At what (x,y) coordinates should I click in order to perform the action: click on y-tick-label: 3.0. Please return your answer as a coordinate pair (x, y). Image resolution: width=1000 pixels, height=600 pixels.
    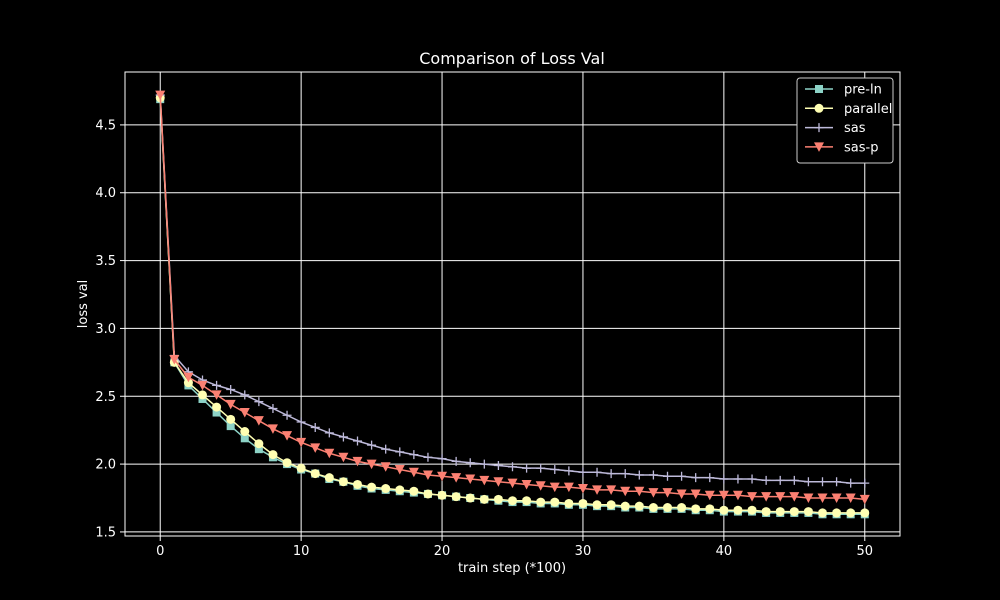
    Looking at the image, I should click on (105, 329).